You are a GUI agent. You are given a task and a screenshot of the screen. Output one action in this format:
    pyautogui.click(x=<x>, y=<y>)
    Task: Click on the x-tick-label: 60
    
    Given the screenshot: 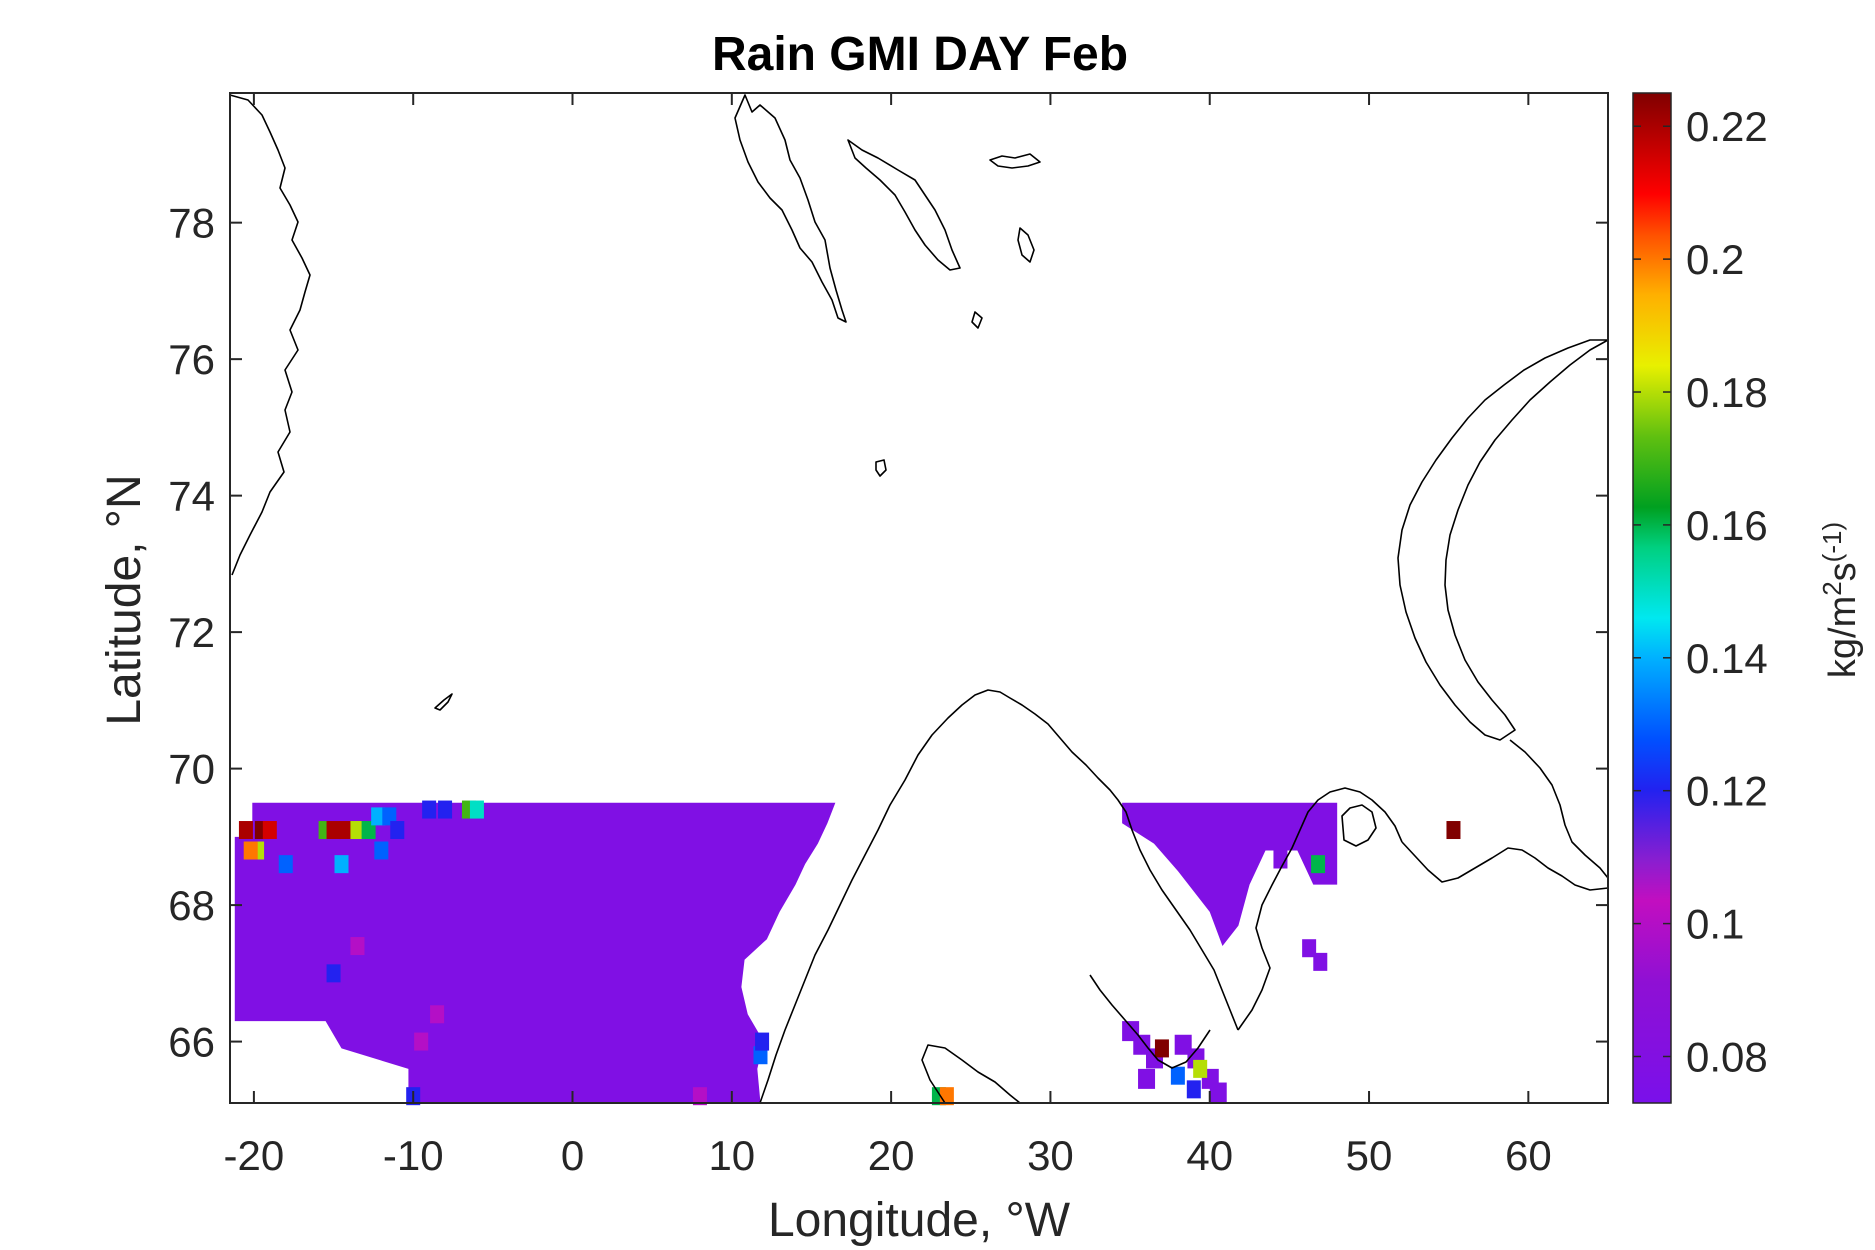 What is the action you would take?
    pyautogui.click(x=1528, y=1155)
    